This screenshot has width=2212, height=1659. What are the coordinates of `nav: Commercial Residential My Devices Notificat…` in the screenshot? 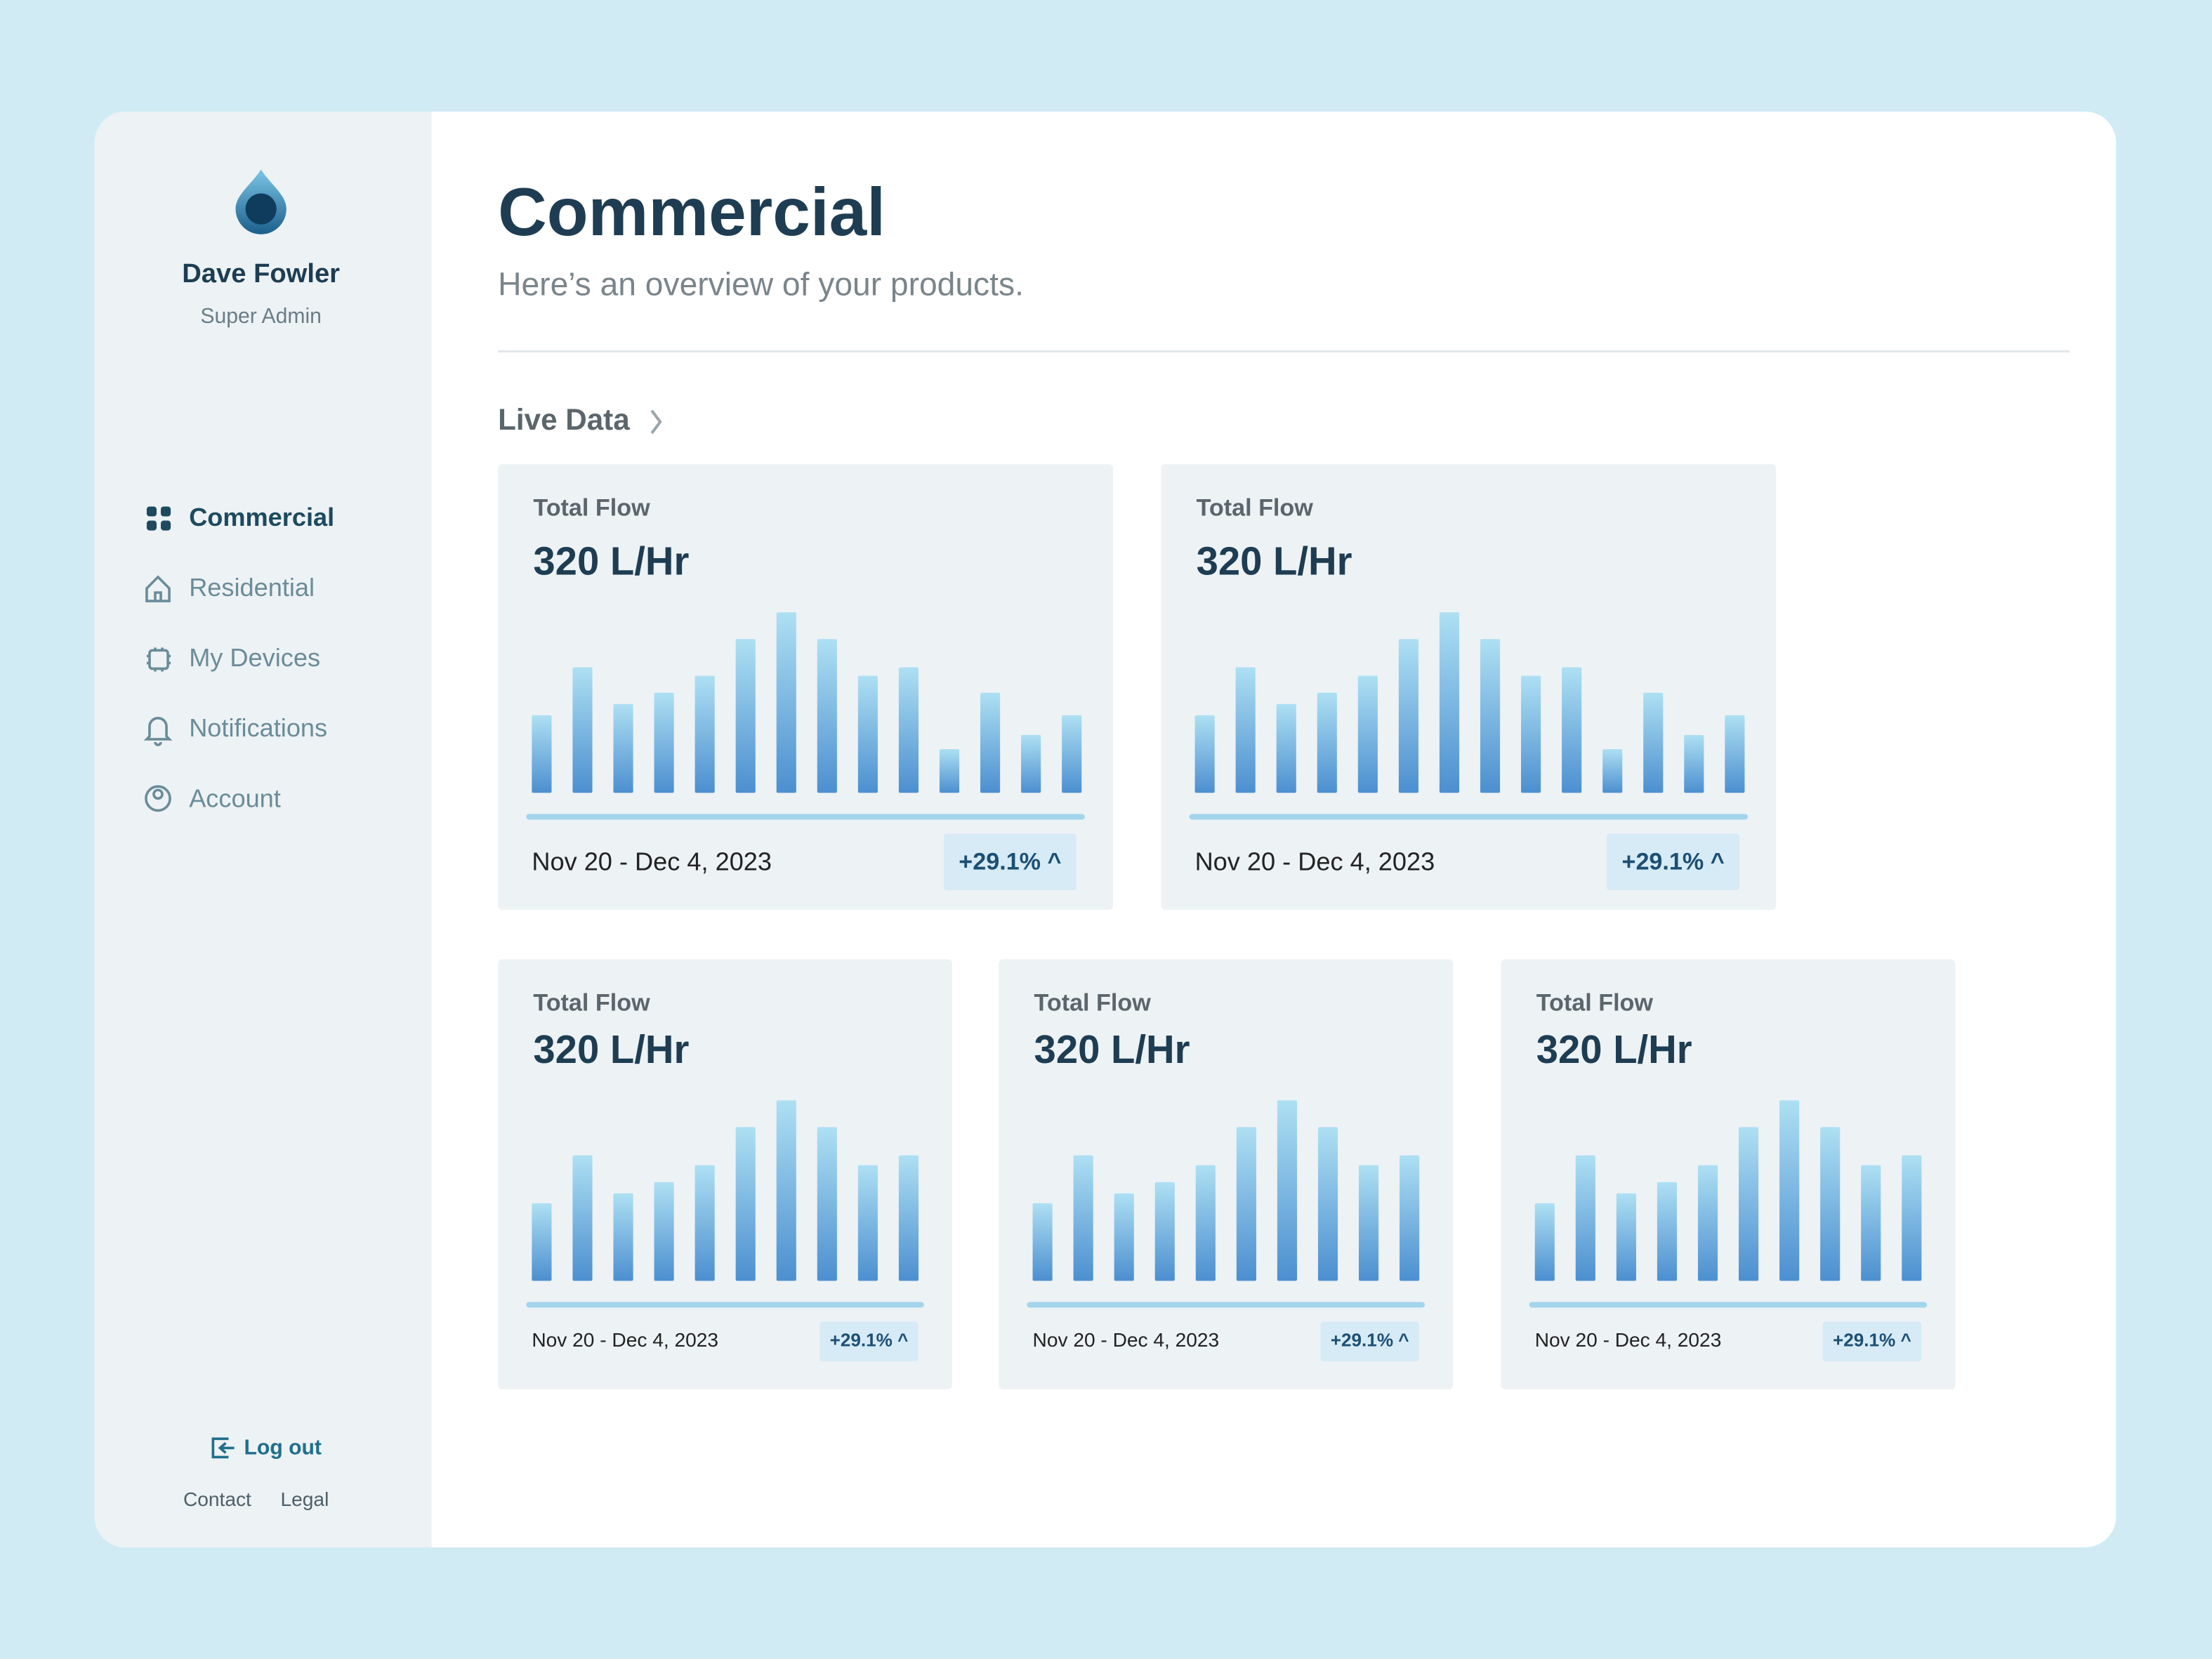 It's located at (261, 658).